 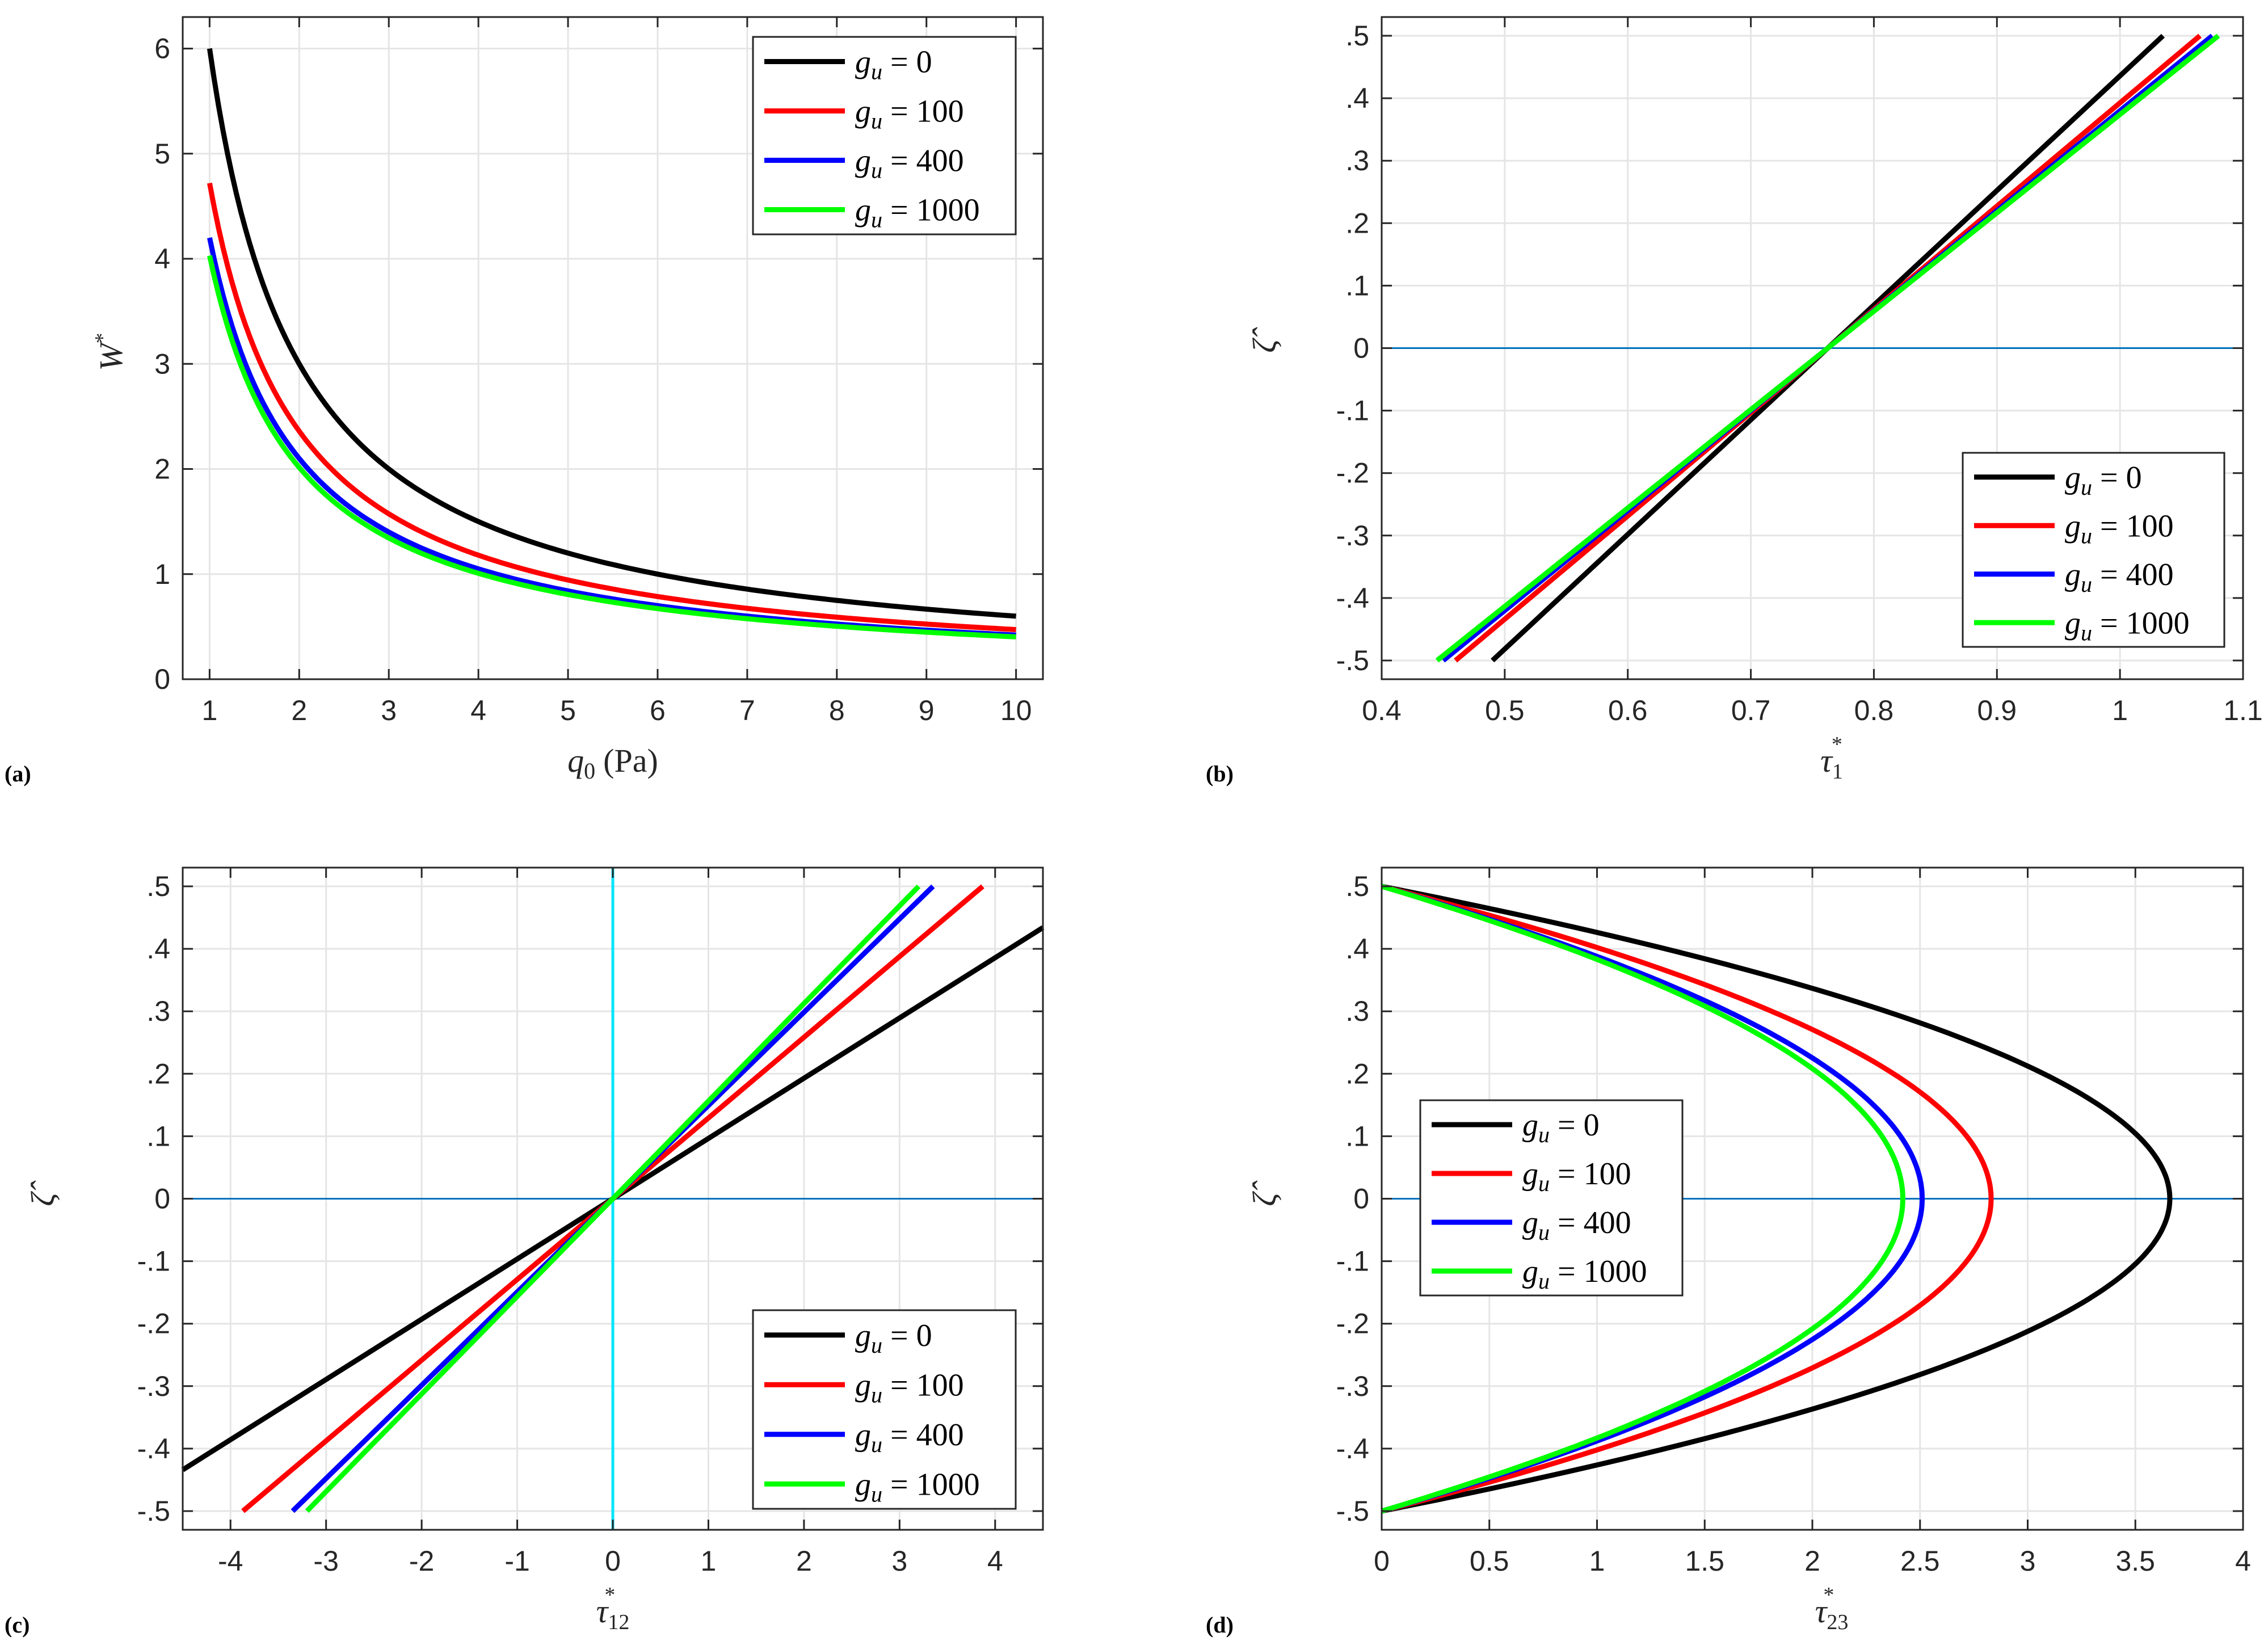 What do you see at coordinates (326, 1561) in the screenshot?
I see `x-tick-label: -3` at bounding box center [326, 1561].